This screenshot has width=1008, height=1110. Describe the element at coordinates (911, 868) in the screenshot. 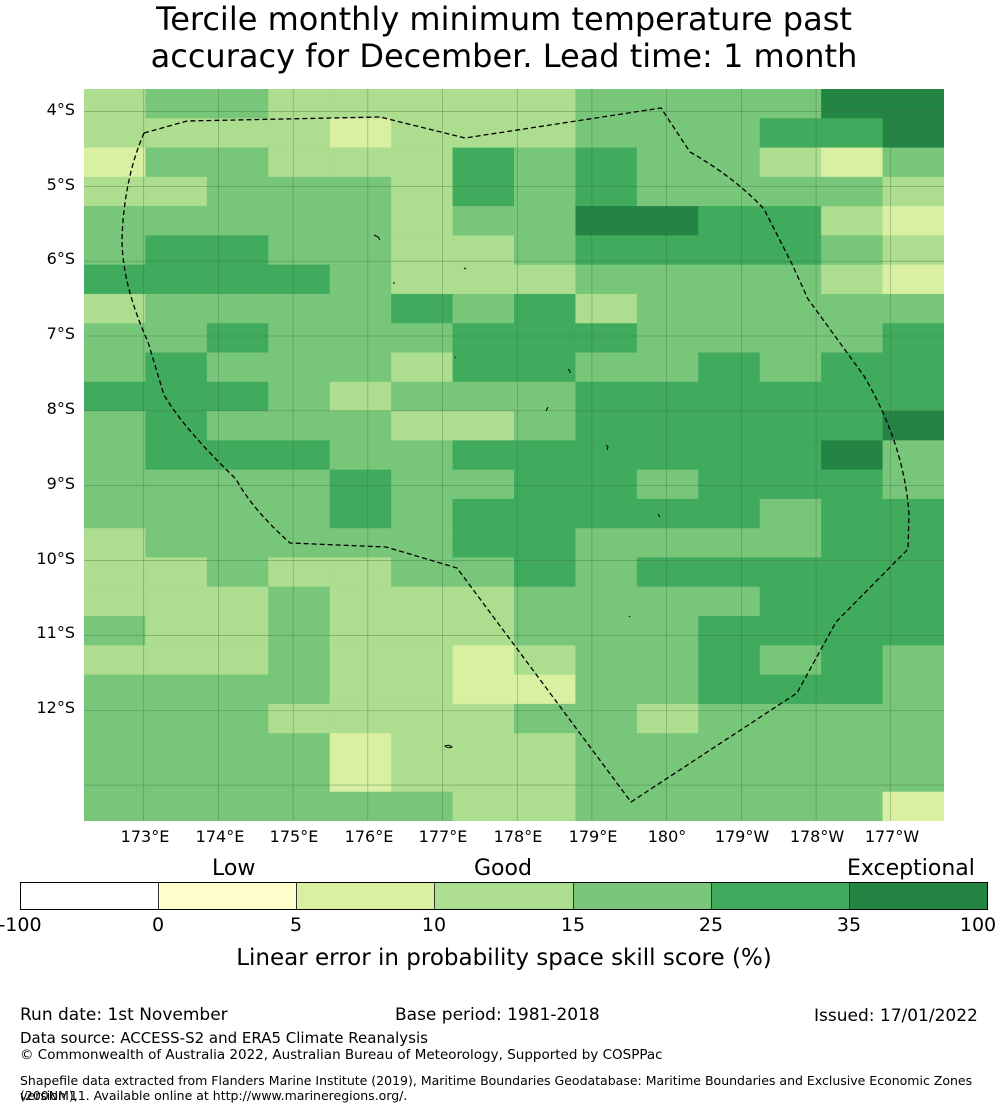

I see `colorbar-category-exceptional: Exceptional` at that location.